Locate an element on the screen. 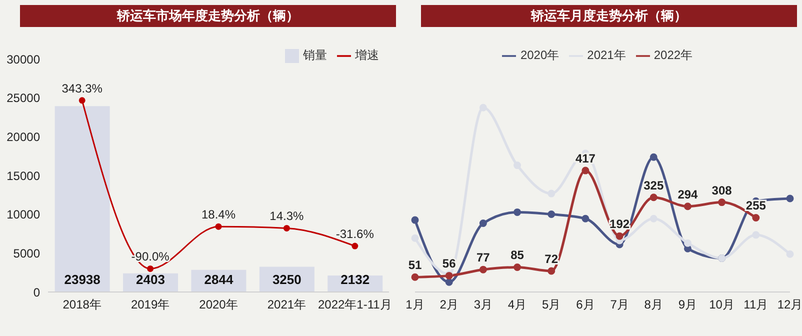 Image resolution: width=802 pixels, height=336 pixels. x-tick-label: 2022年1-11月 is located at coordinates (355, 305).